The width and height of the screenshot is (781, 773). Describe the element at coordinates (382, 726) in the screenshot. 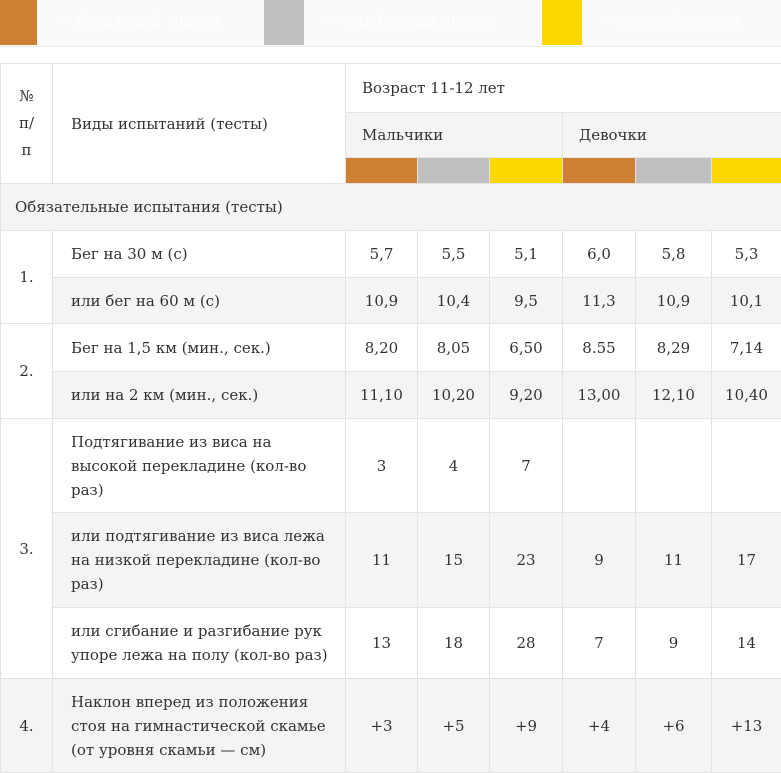

I see `value-boys-bronze: +3` at that location.